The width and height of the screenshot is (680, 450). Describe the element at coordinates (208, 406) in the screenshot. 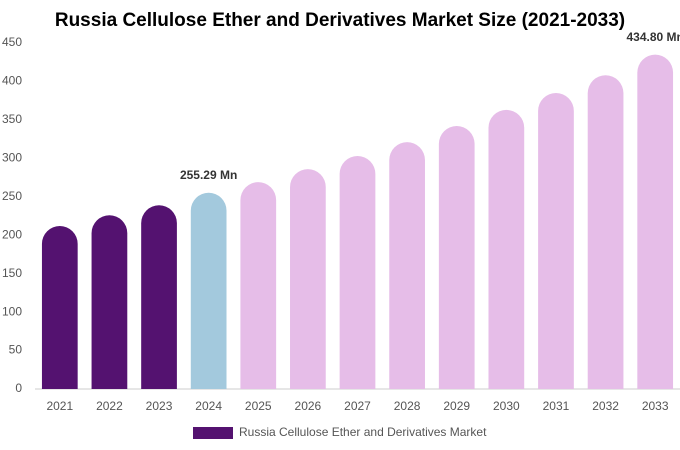

I see `x-tick-label: 2024` at that location.